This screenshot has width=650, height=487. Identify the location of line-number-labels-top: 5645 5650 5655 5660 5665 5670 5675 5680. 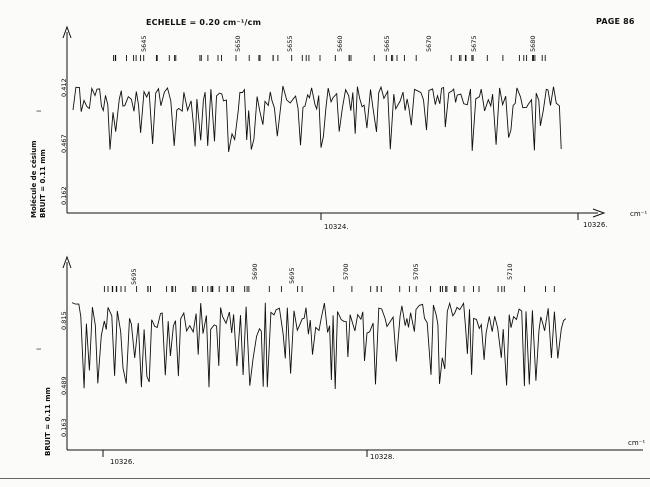
(338, 43).